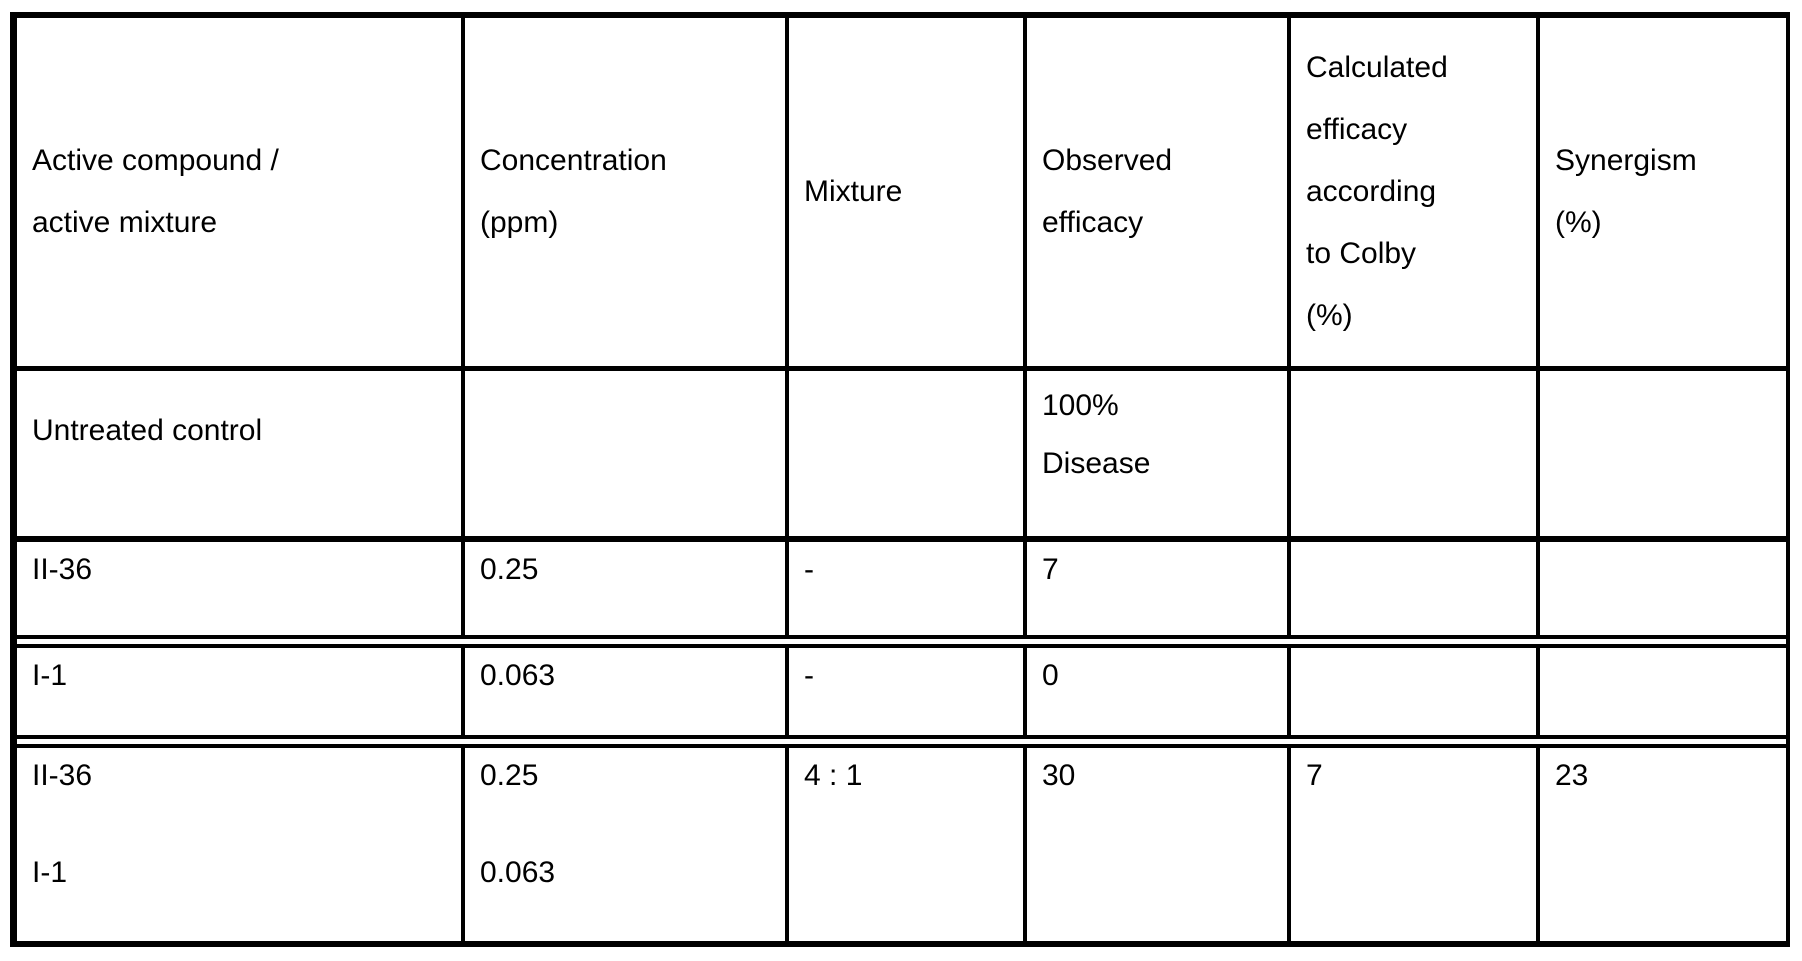 The image size is (1802, 961). What do you see at coordinates (625, 688) in the screenshot?
I see `cell-concentration: 0.063` at bounding box center [625, 688].